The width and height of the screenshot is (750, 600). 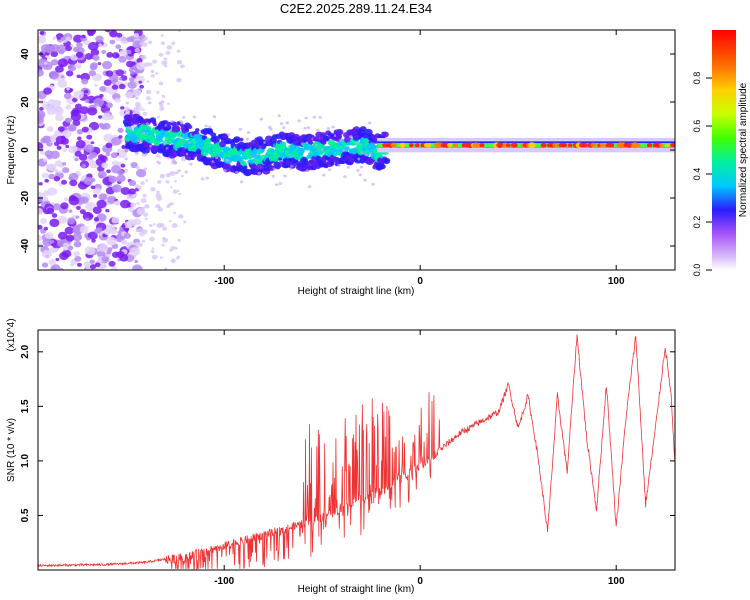 I want to click on spectrogram-y-label: Frequency (Hz), so click(x=11, y=150).